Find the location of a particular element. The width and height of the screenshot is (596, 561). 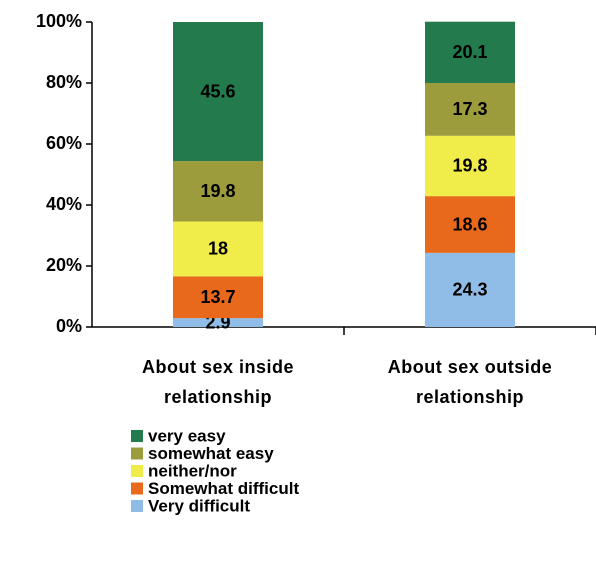

data-label: 13.7 is located at coordinates (217, 297).